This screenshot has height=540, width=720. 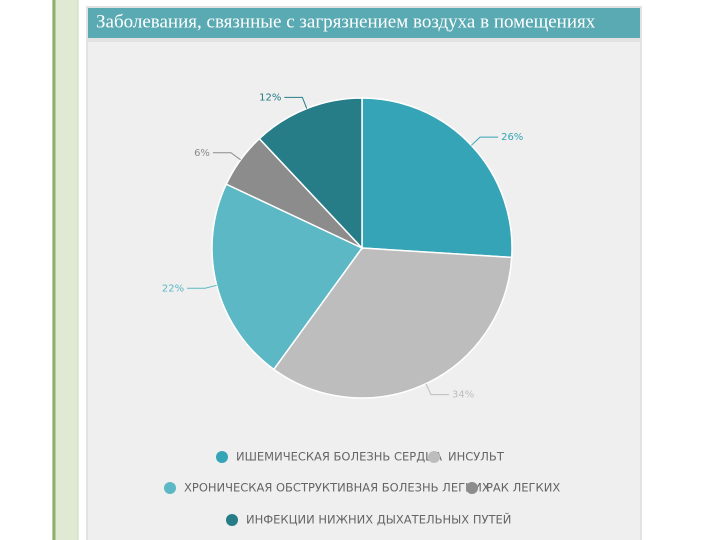 I want to click on data-label: 34%, so click(x=463, y=395).